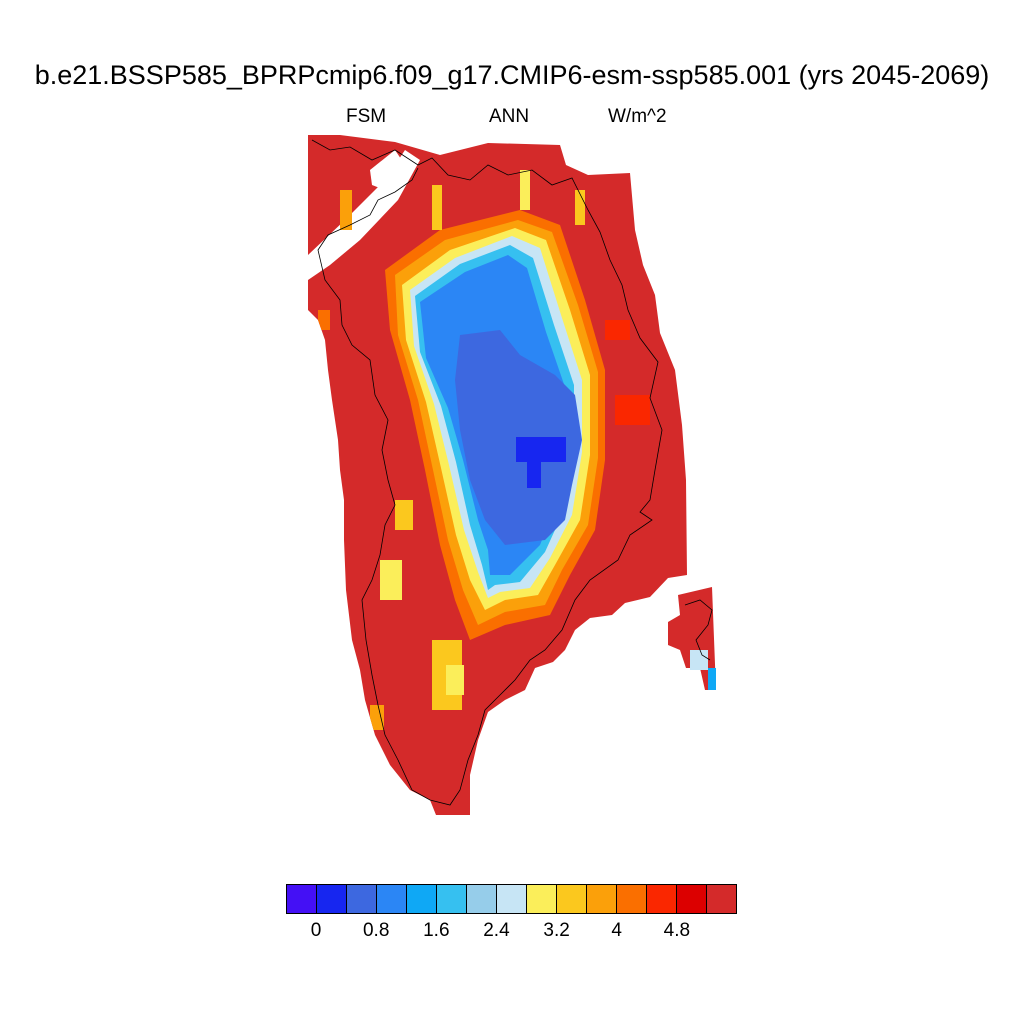  Describe the element at coordinates (617, 930) in the screenshot. I see `colorbar-tick-label: 4` at that location.